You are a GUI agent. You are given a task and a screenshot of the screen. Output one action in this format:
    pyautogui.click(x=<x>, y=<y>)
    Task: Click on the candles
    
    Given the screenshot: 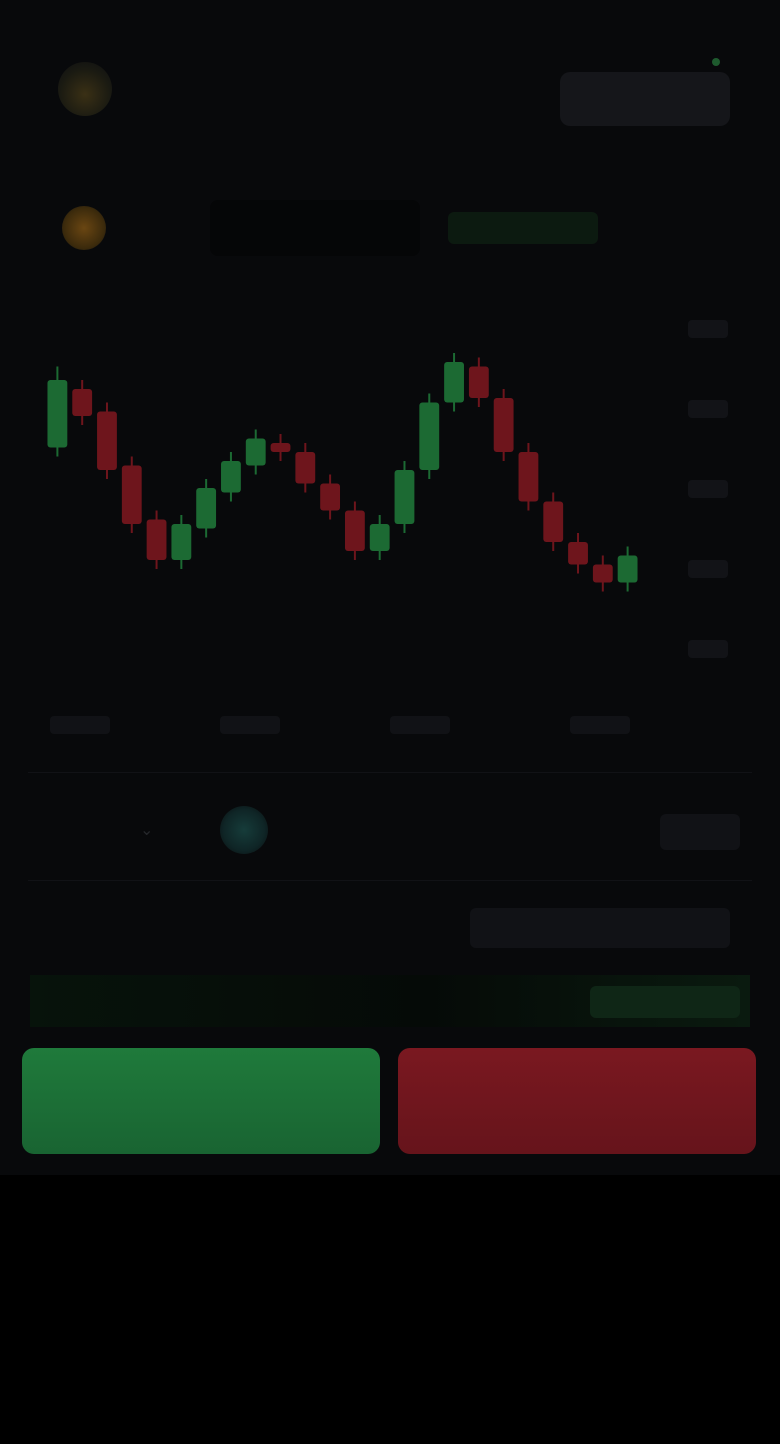 What is the action you would take?
    pyautogui.click(x=342, y=472)
    